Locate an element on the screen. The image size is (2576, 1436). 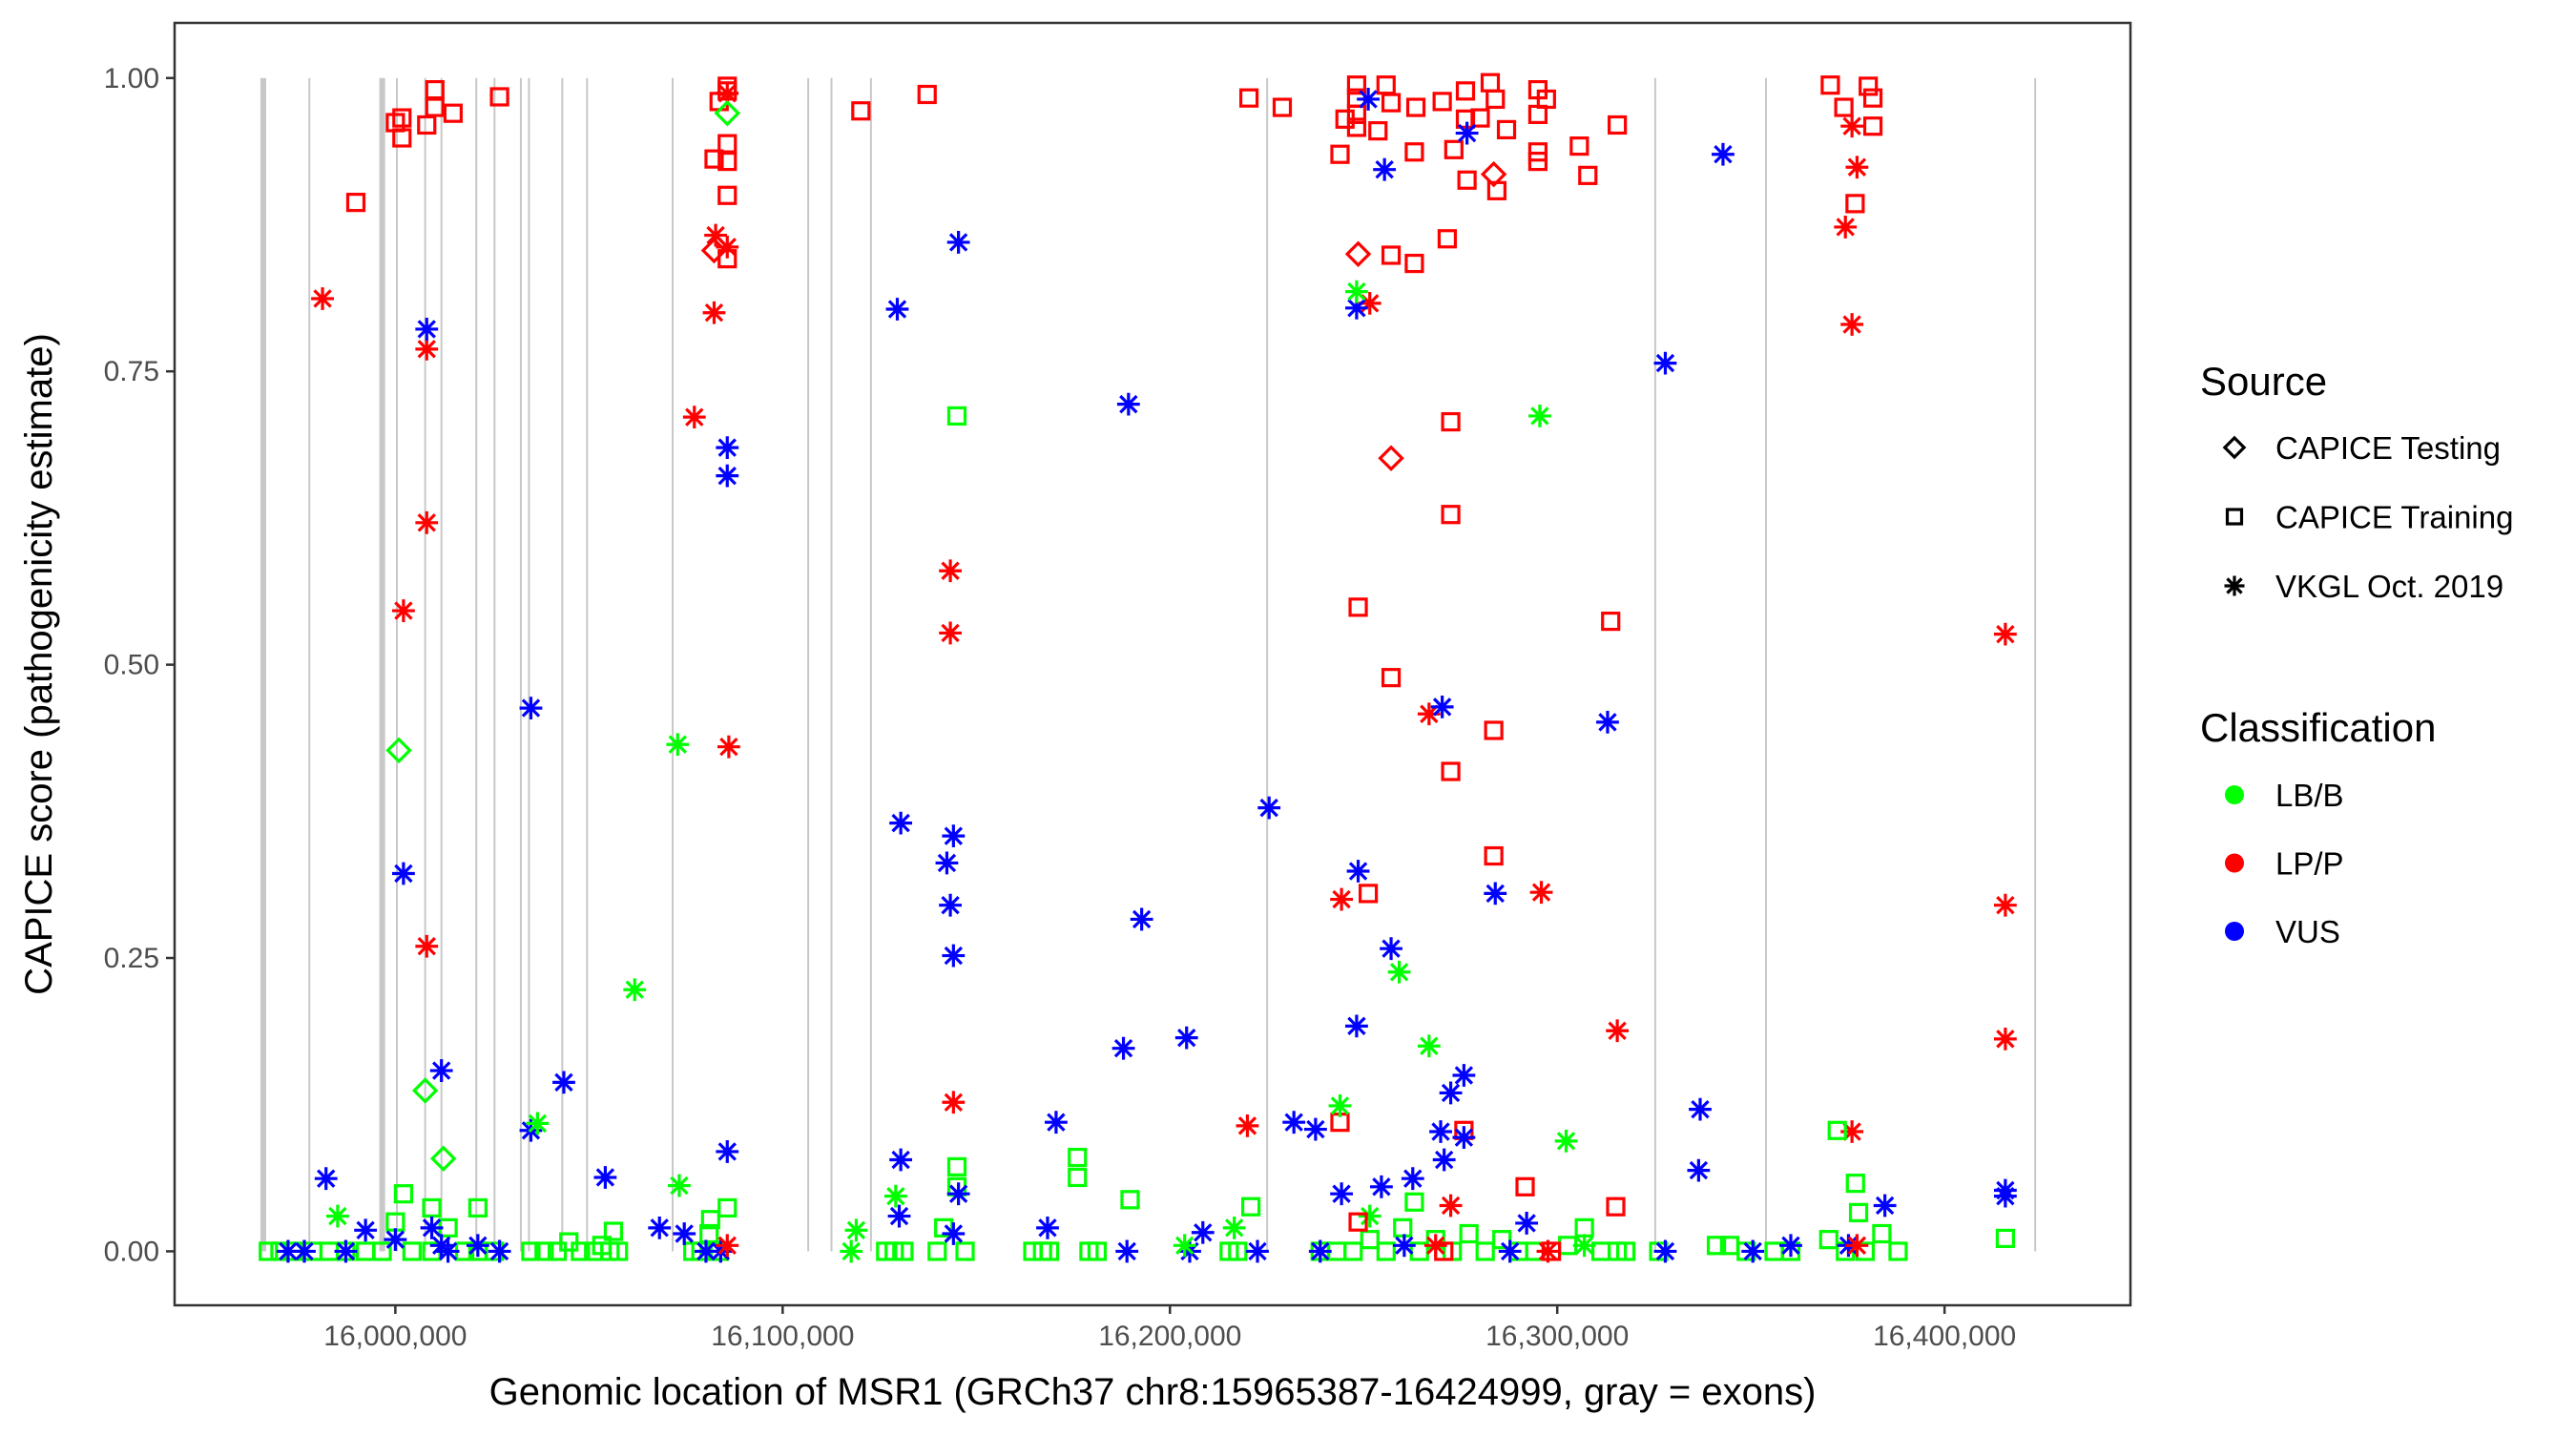
legend-item-training: CAPICE Training is located at coordinates (2369, 517).